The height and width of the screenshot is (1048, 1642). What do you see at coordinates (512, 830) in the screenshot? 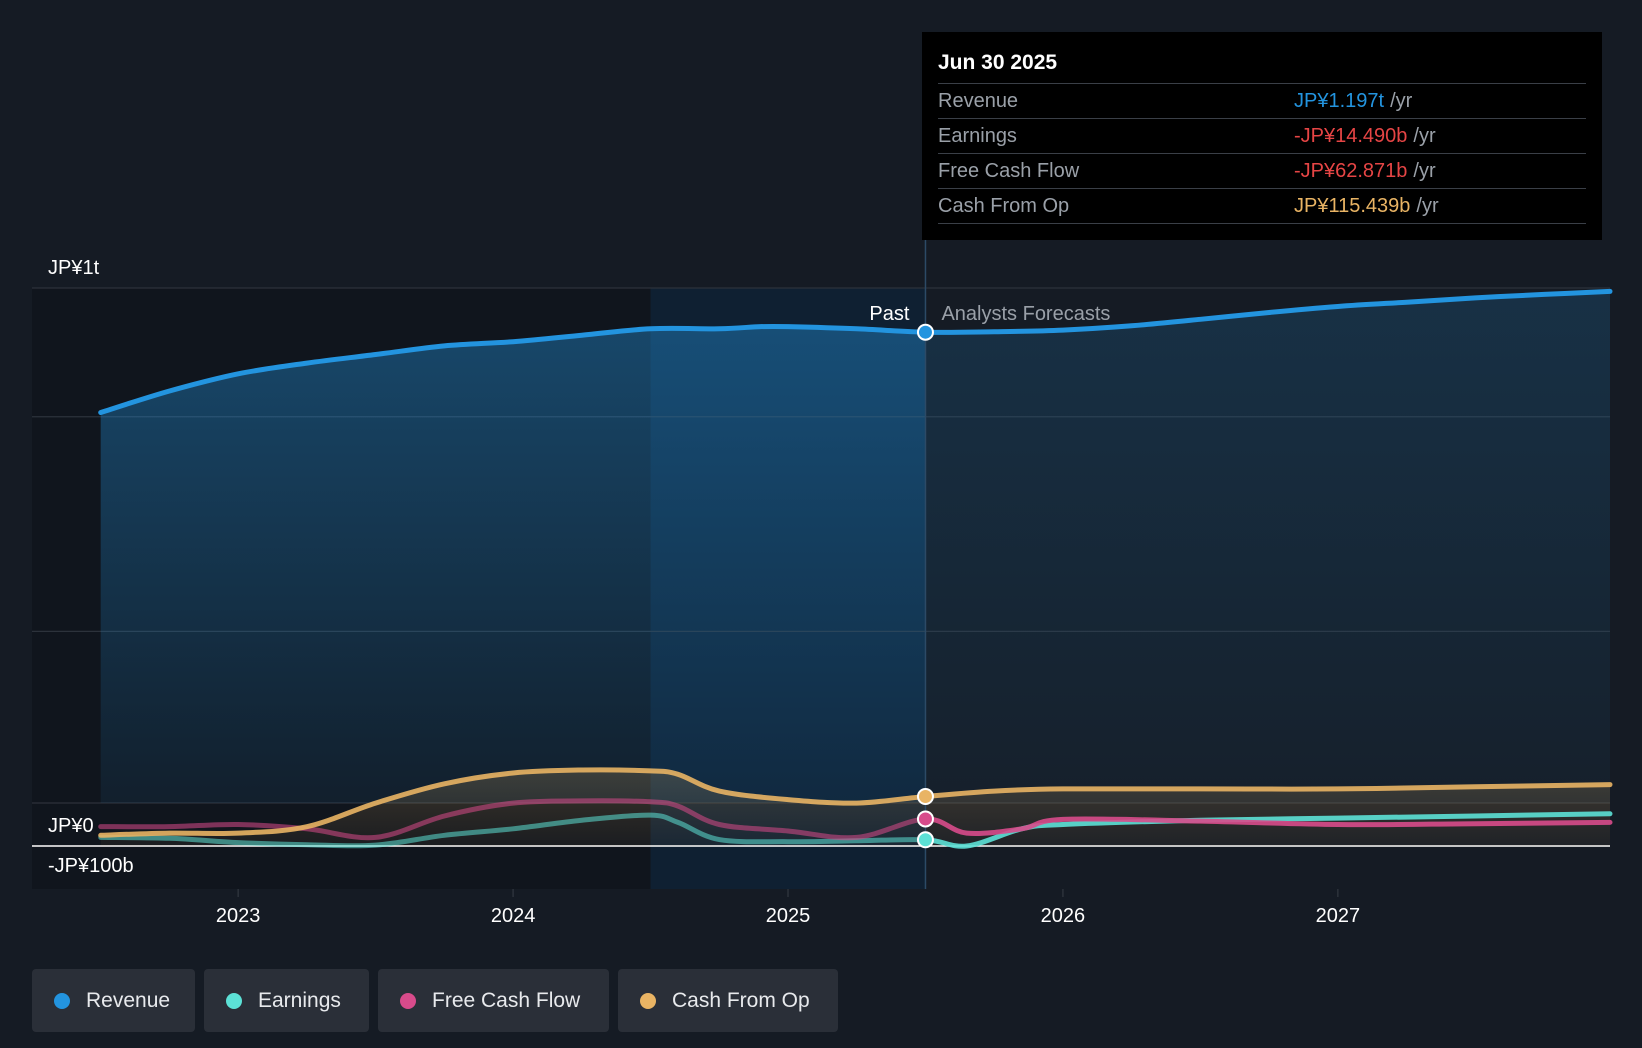
I see `earnings-line-past` at bounding box center [512, 830].